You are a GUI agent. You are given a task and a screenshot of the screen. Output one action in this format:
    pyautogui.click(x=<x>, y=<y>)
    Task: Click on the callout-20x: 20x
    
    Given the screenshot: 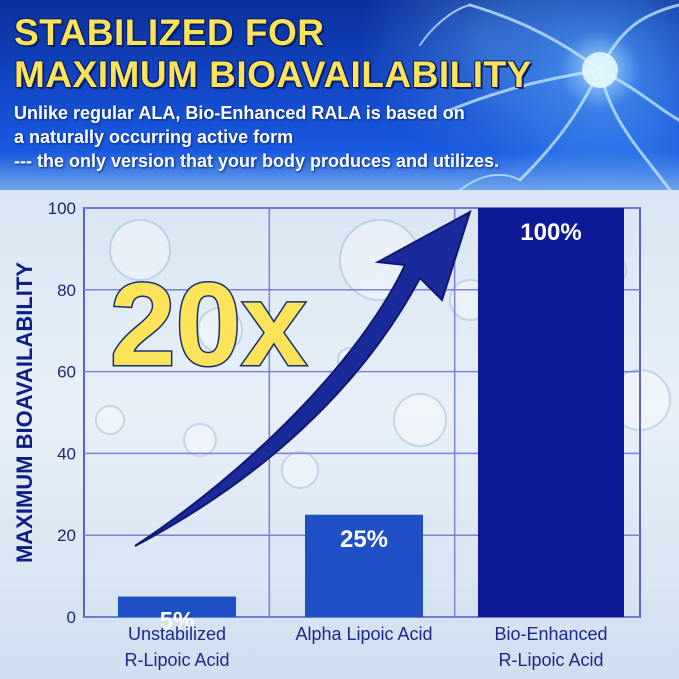 What is the action you would take?
    pyautogui.click(x=208, y=325)
    